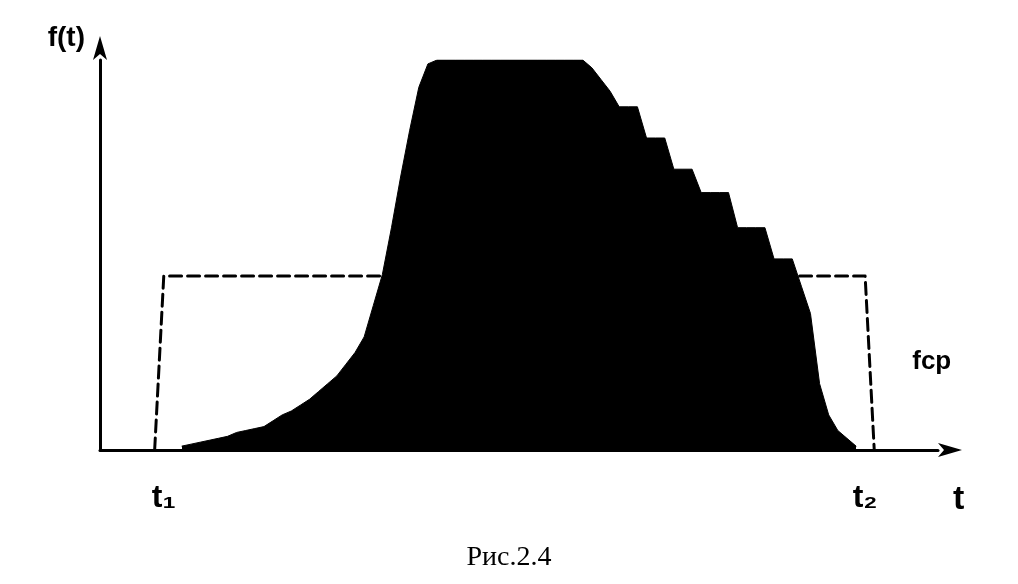  I want to click on series-label: fcp, so click(932, 360).